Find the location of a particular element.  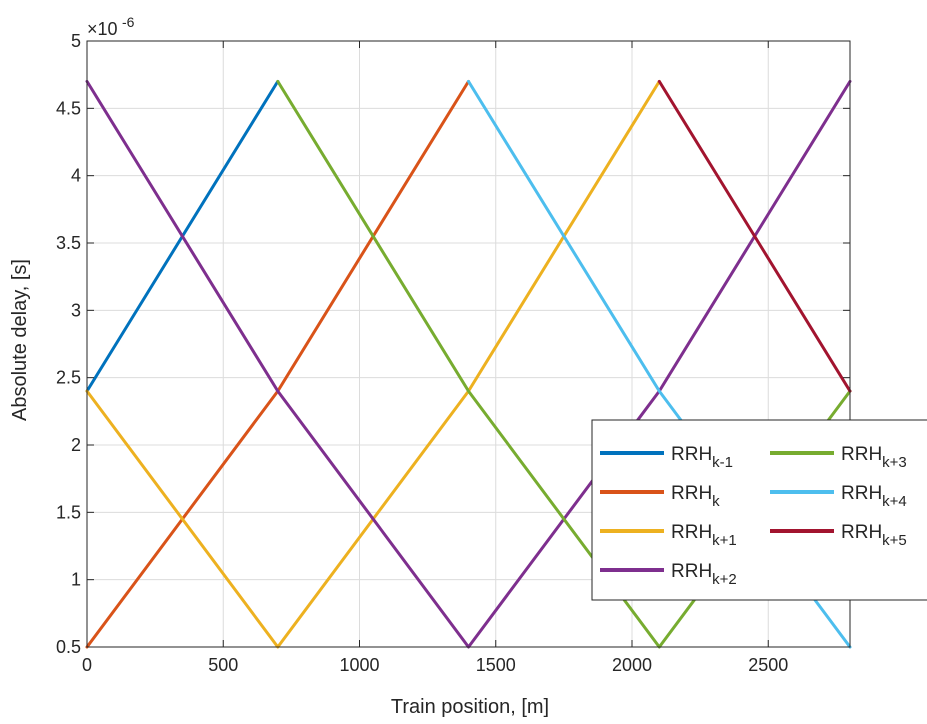

x-tick-label: 1500 is located at coordinates (496, 665).